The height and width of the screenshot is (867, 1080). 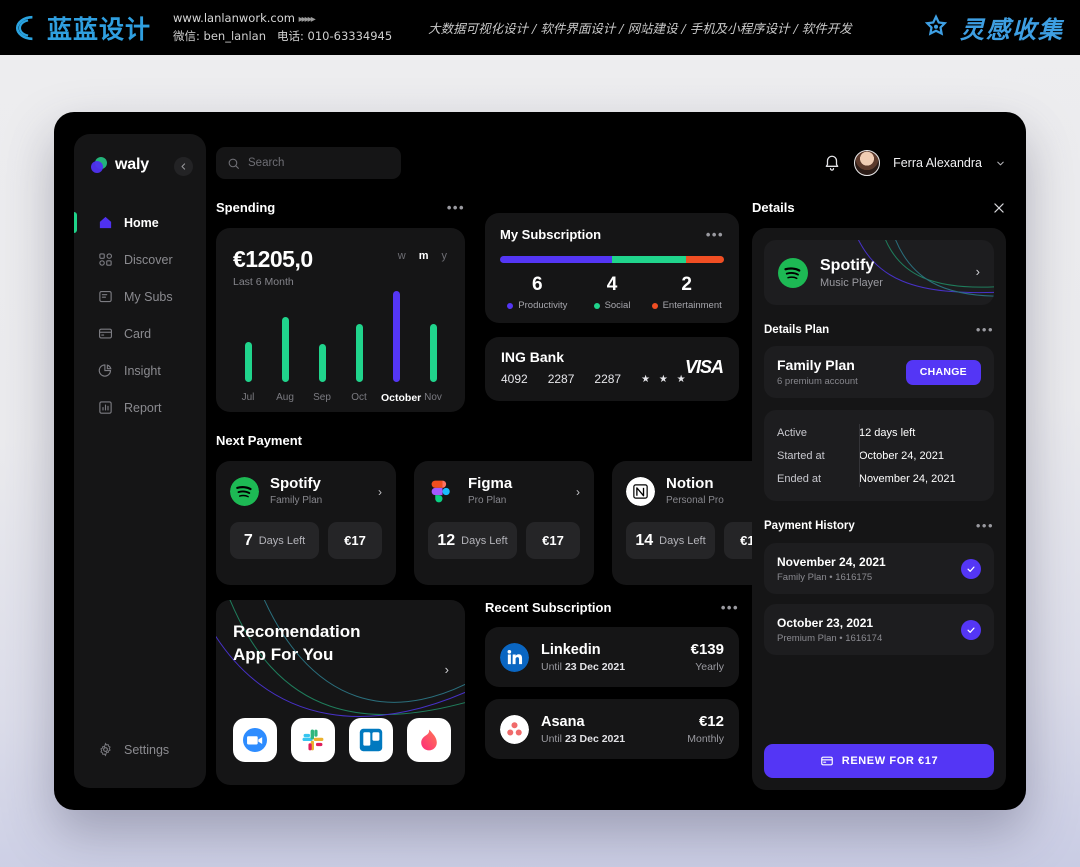 I want to click on sidebar-item-card: Card, so click(x=140, y=333).